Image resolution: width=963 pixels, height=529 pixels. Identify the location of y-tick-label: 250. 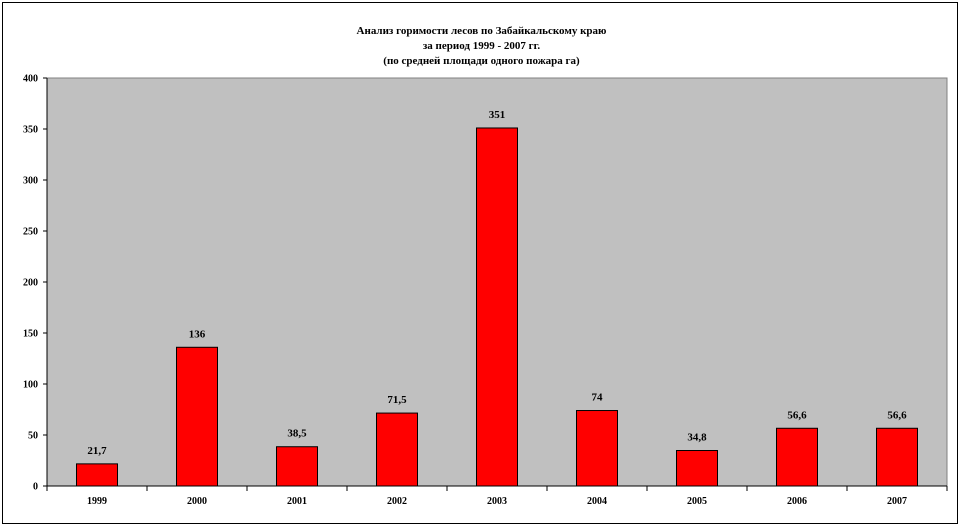
(30, 232).